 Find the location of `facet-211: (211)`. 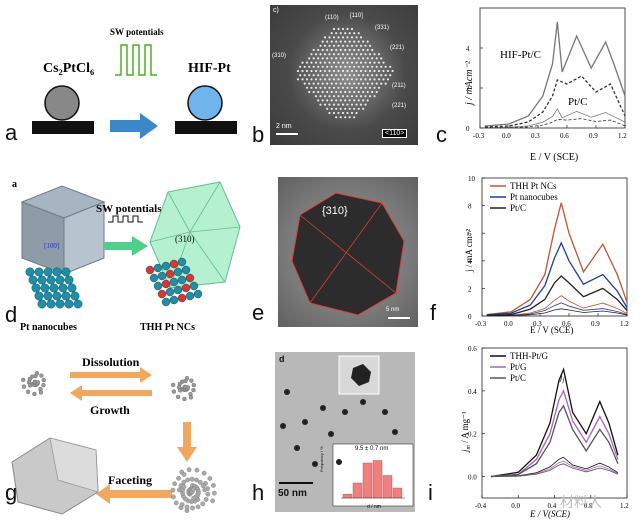

facet-211: (211) is located at coordinates (399, 86).